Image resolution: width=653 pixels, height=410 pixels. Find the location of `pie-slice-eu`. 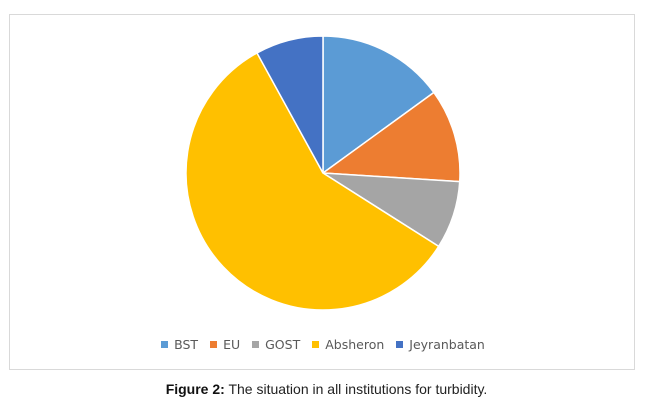

pie-slice-eu is located at coordinates (390, 137).